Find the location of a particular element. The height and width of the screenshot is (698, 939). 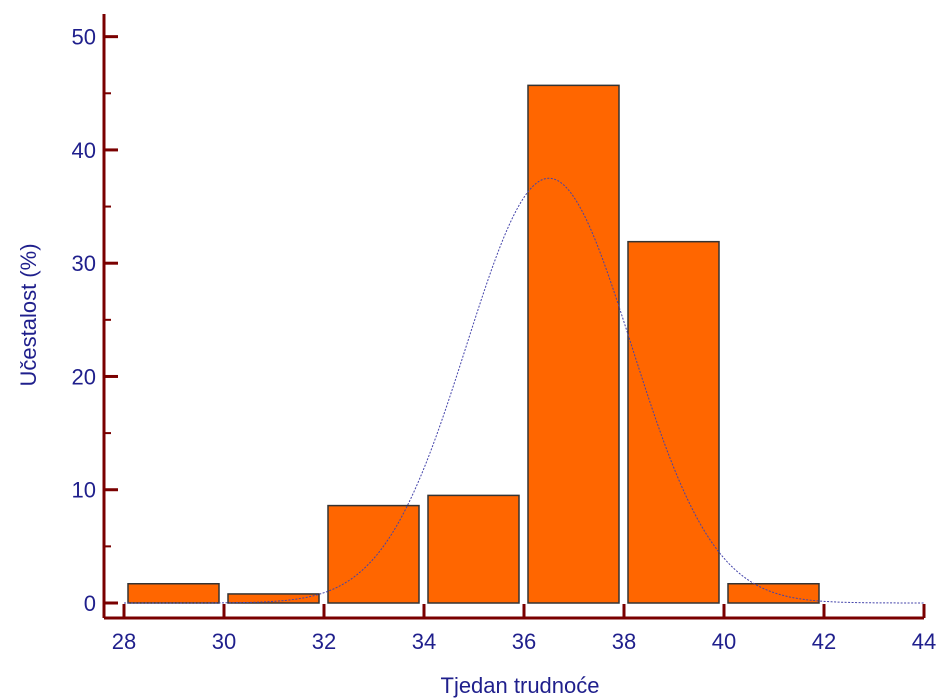

x-axis-label: Tjedan trudnoće is located at coordinates (520, 685).